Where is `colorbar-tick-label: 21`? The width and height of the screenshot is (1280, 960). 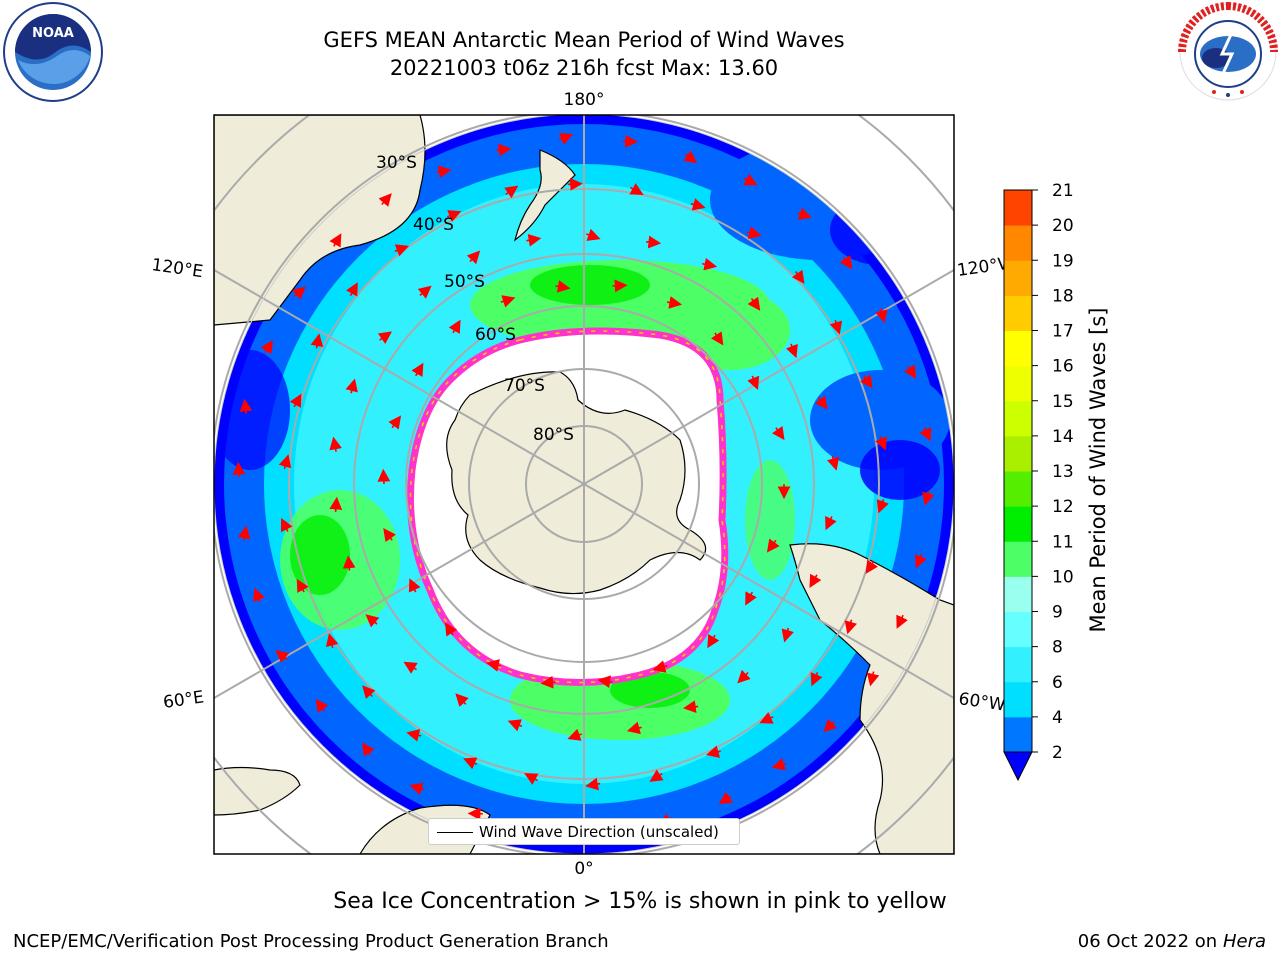
colorbar-tick-label: 21 is located at coordinates (1063, 191).